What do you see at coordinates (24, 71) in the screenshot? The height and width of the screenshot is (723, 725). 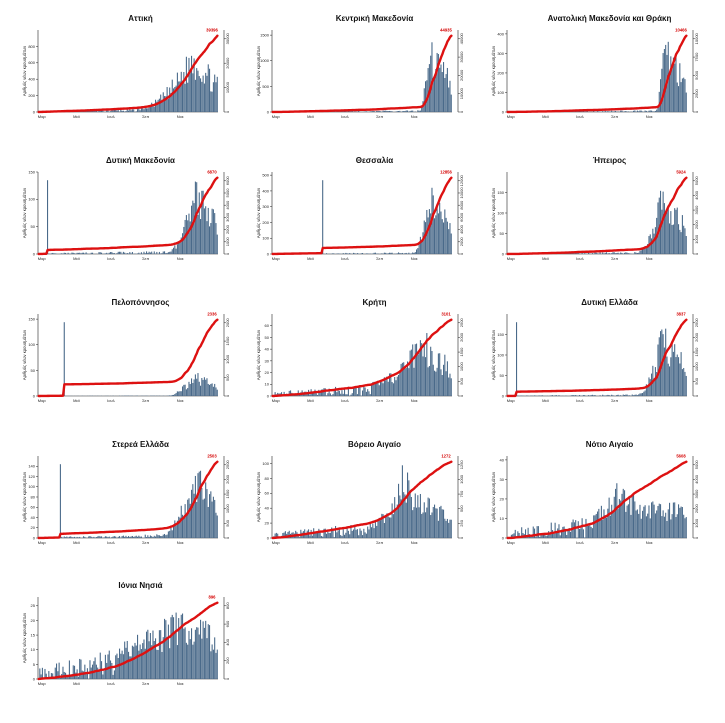 I see `y-axis-title: Αριθμός νέων κρουσμάτων` at bounding box center [24, 71].